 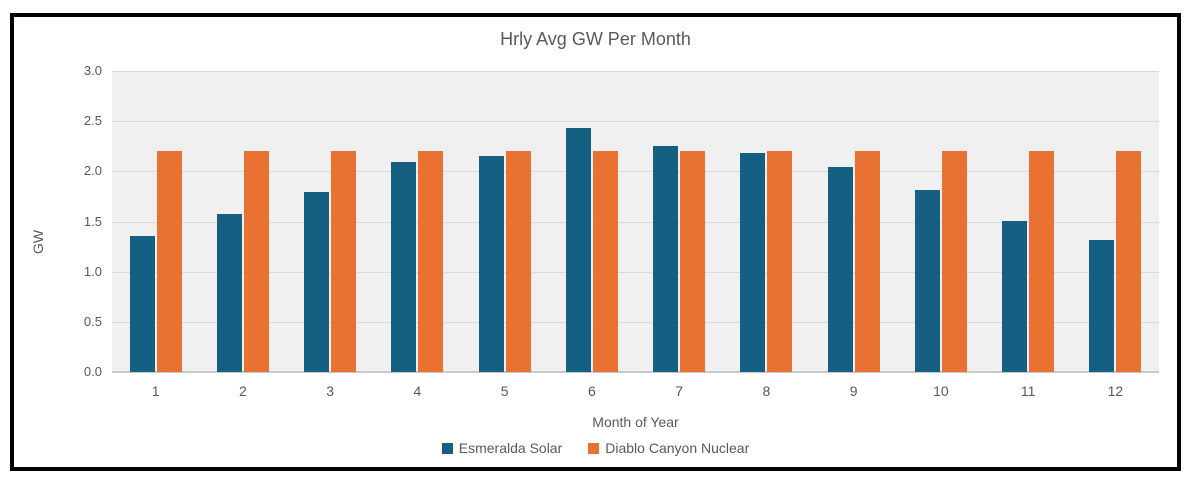 I want to click on legend-label: Esmeralda Solar, so click(x=510, y=448).